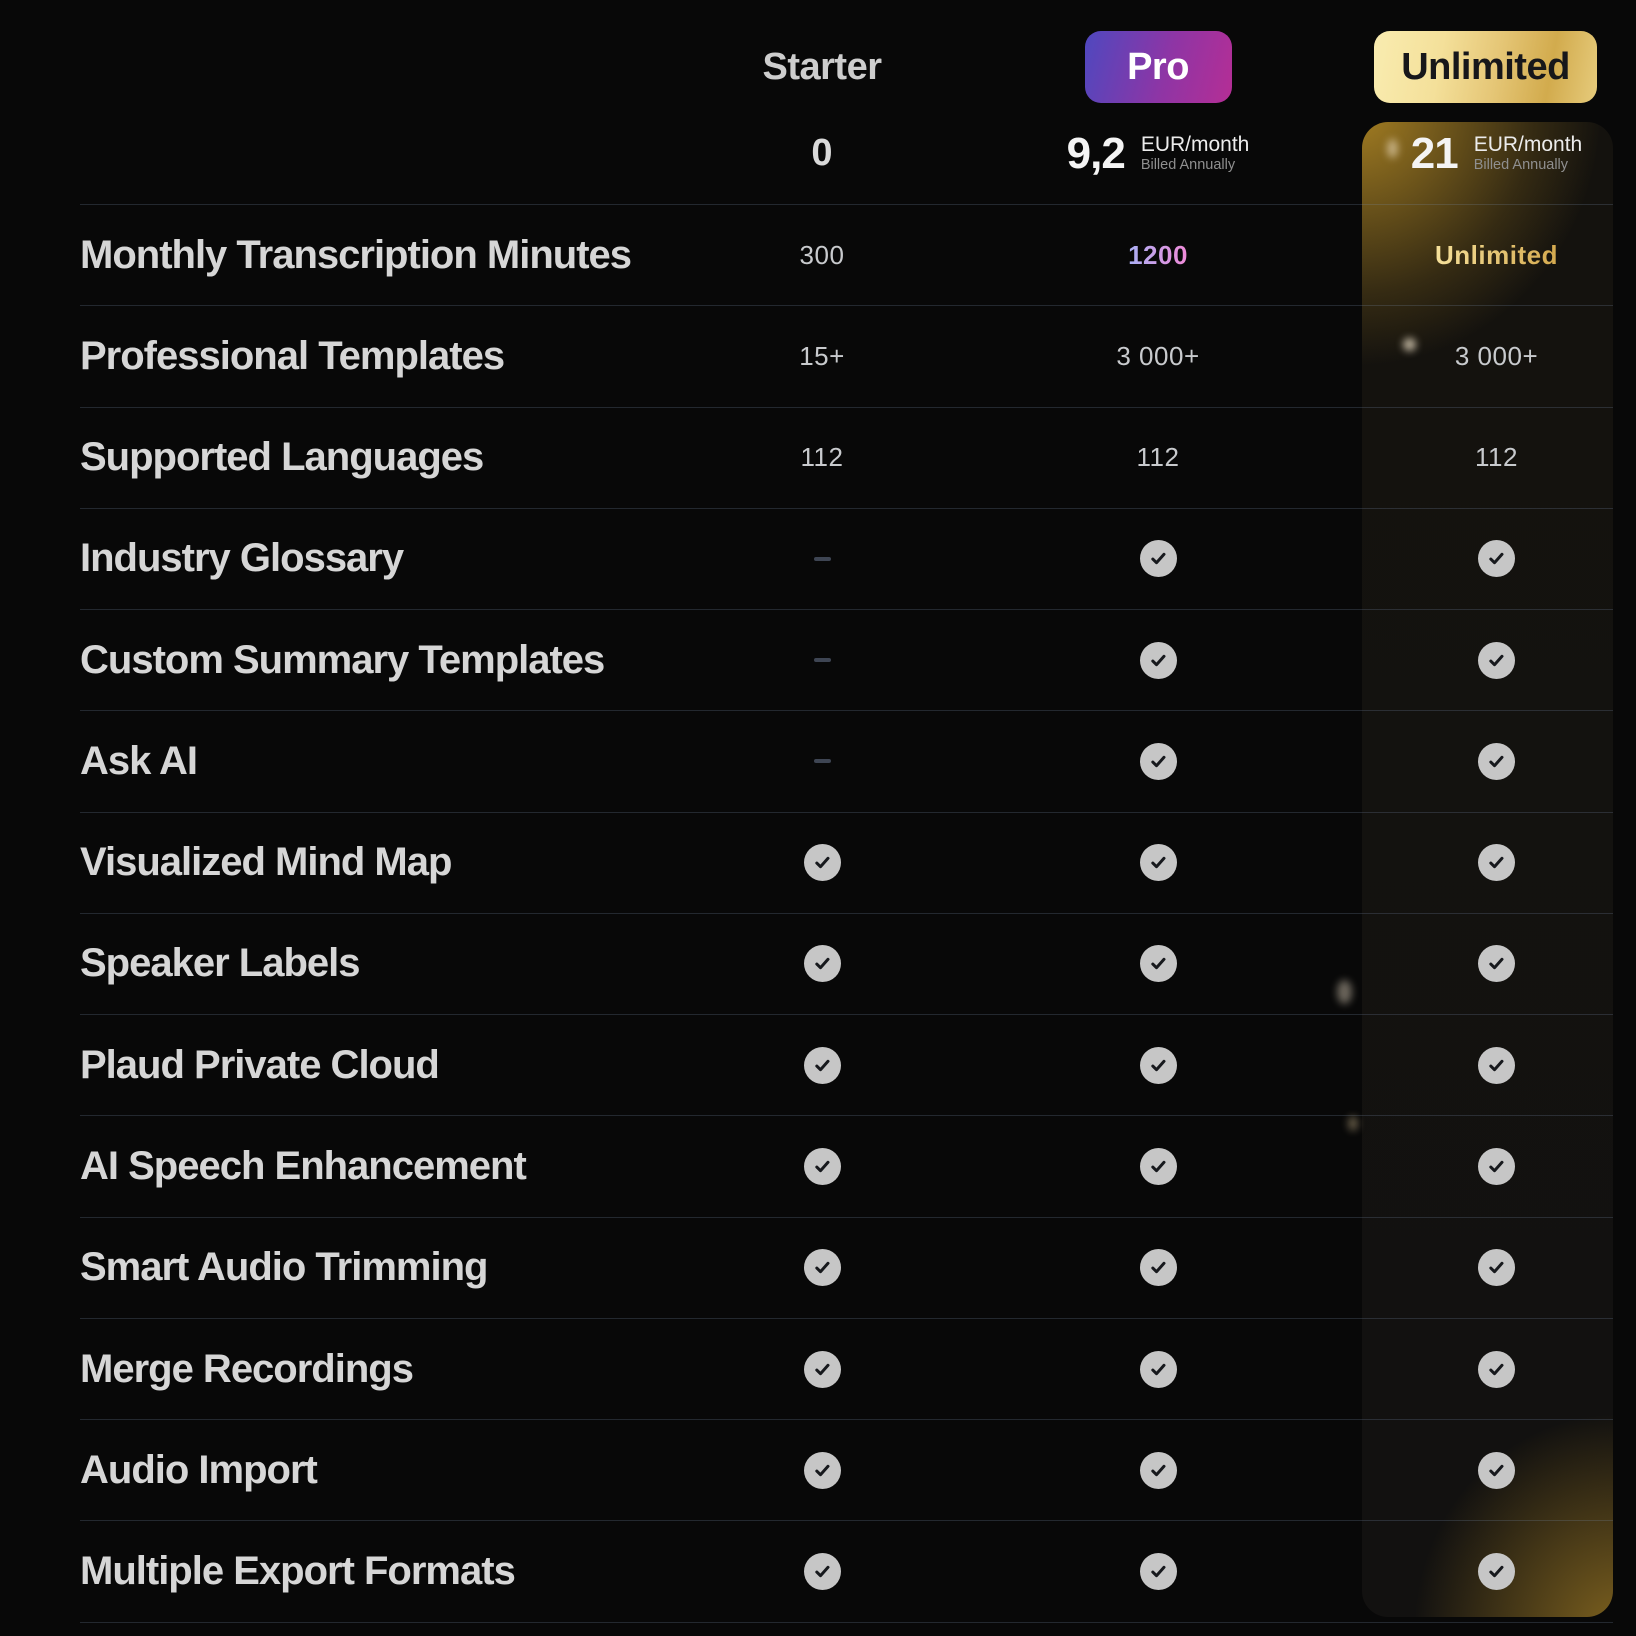  Describe the element at coordinates (1434, 153) in the screenshot. I see `unlimited-price: 21` at that location.